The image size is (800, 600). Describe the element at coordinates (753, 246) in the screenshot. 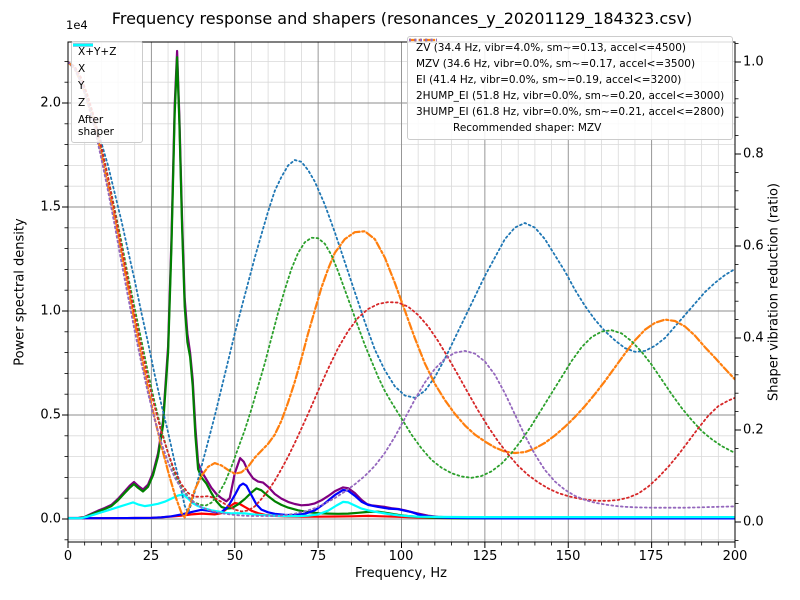

I see `y-right-tick-label: 0.6` at that location.